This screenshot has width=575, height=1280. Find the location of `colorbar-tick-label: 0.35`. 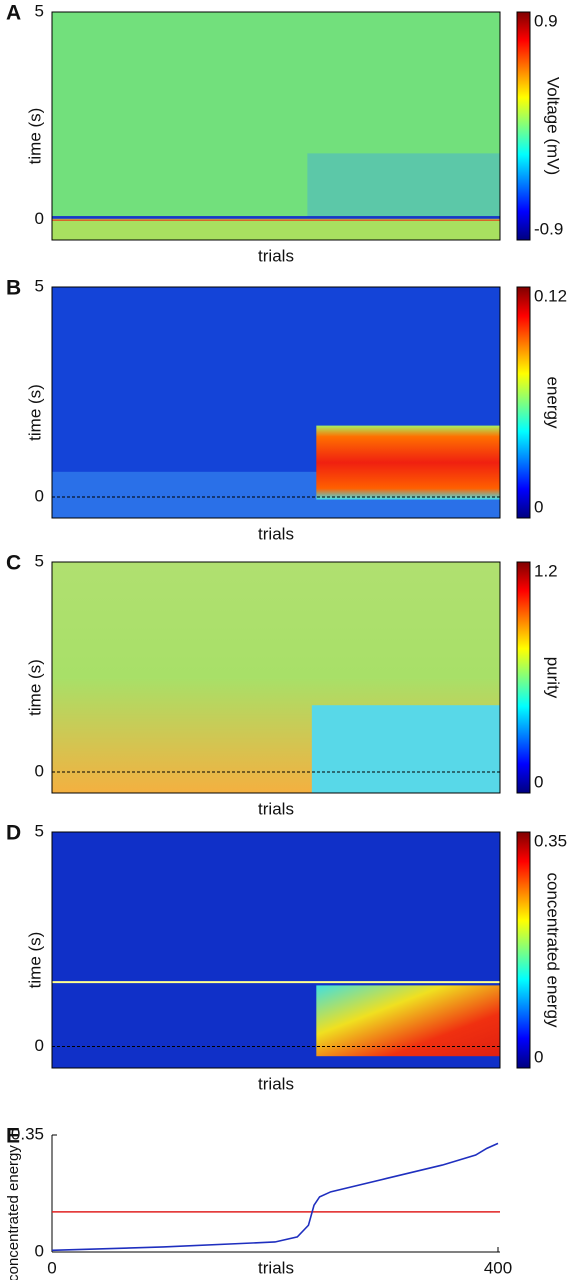

colorbar-tick-label: 0.35 is located at coordinates (550, 840).